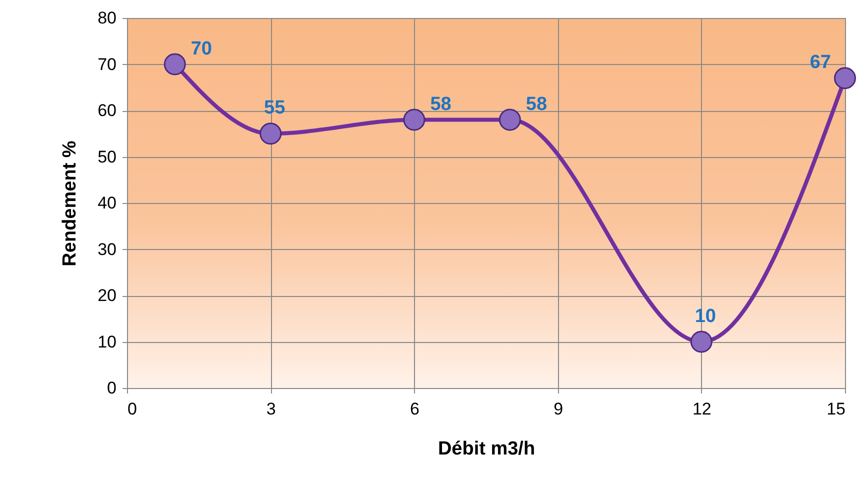 The width and height of the screenshot is (860, 496). What do you see at coordinates (271, 409) in the screenshot?
I see `x-tick-label: 3` at bounding box center [271, 409].